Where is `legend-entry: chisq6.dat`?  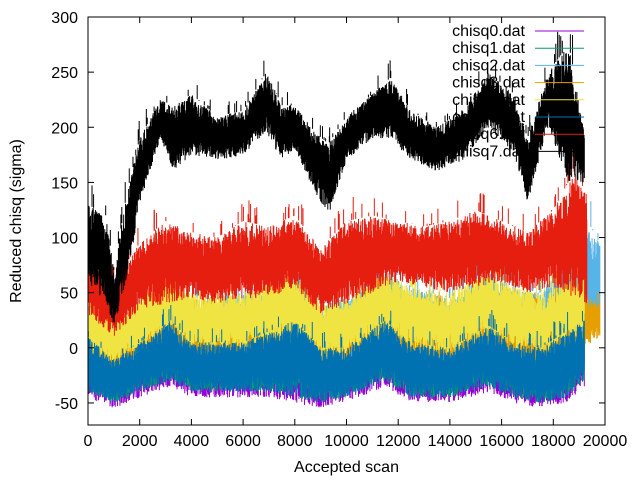
legend-entry: chisq6.dat is located at coordinates (518, 134).